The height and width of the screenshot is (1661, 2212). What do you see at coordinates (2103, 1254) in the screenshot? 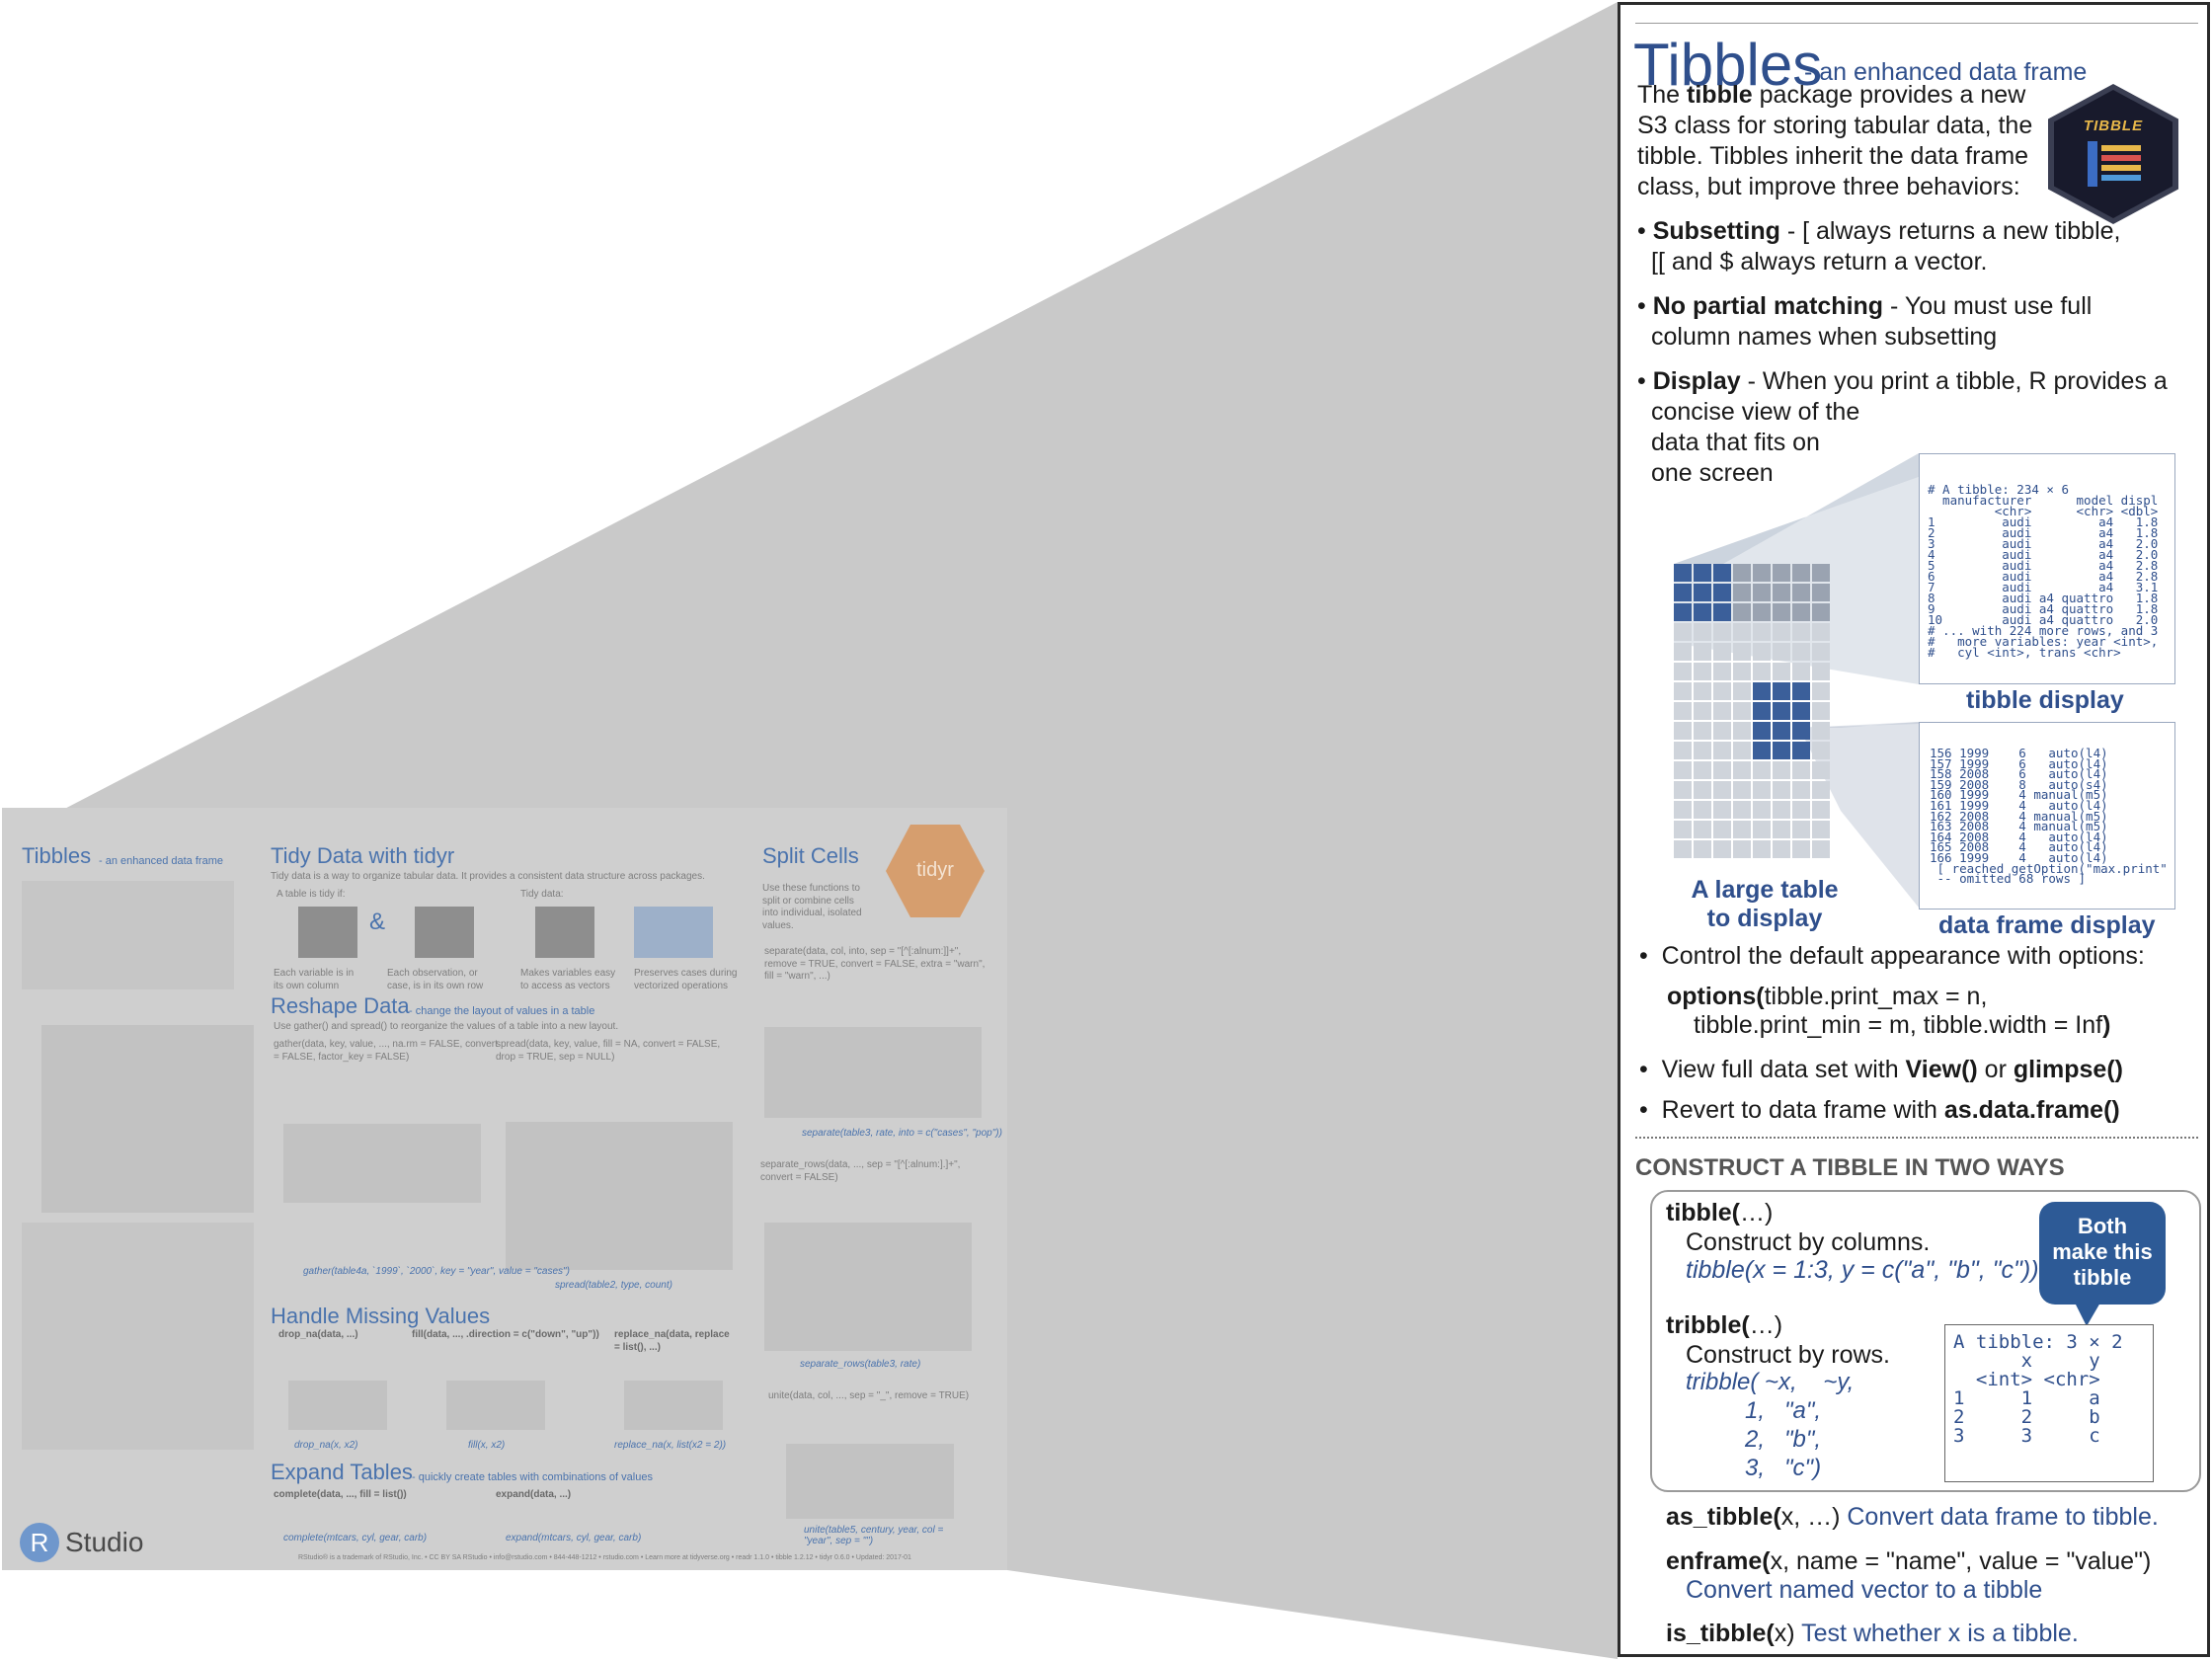
I see `both-make-bubble: Both make this tibble` at bounding box center [2103, 1254].